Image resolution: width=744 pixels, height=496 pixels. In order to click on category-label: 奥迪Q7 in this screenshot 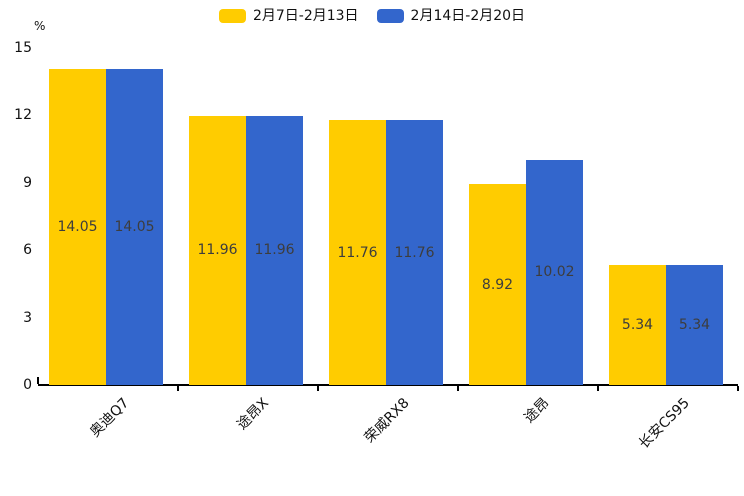, I will do `click(110, 418)`.